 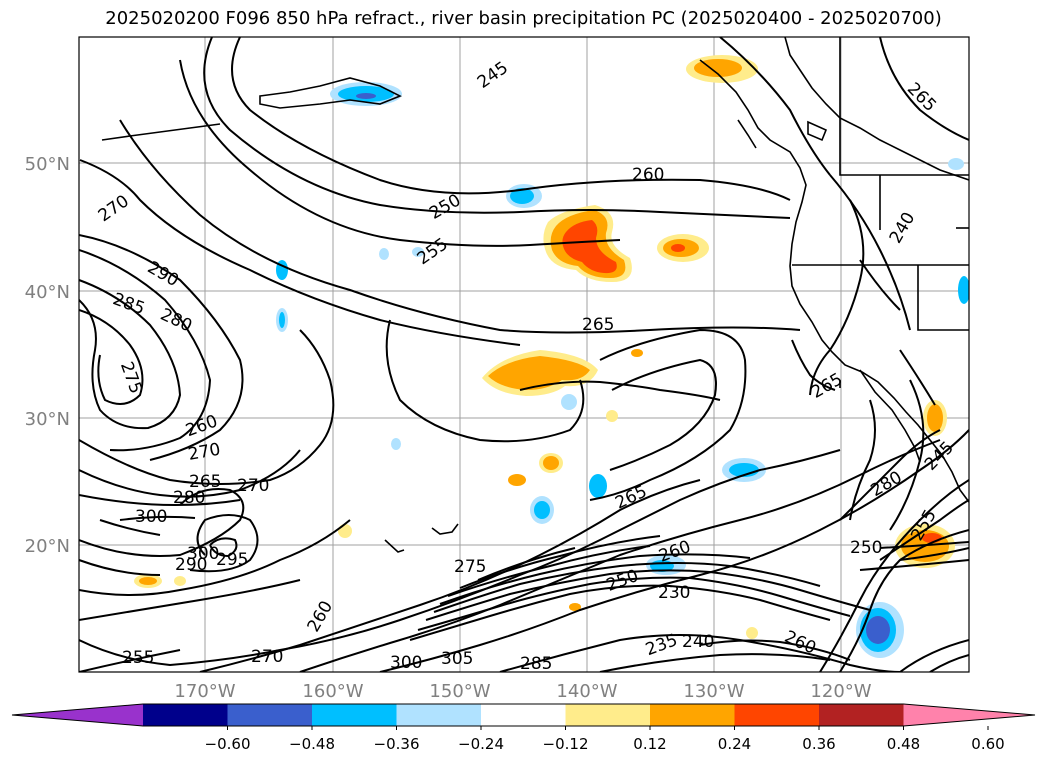 What do you see at coordinates (397, 744) in the screenshot?
I see `colorbar-tick-label: −0.36` at bounding box center [397, 744].